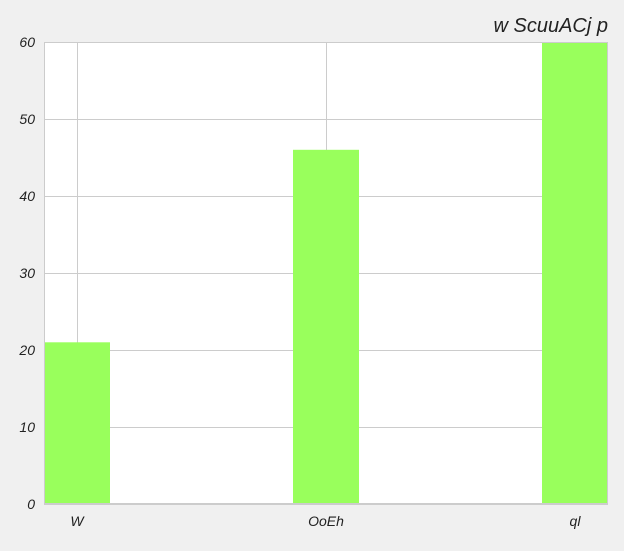 The image size is (624, 551). Describe the element at coordinates (27, 42) in the screenshot. I see `y-tick-label: 60` at that location.